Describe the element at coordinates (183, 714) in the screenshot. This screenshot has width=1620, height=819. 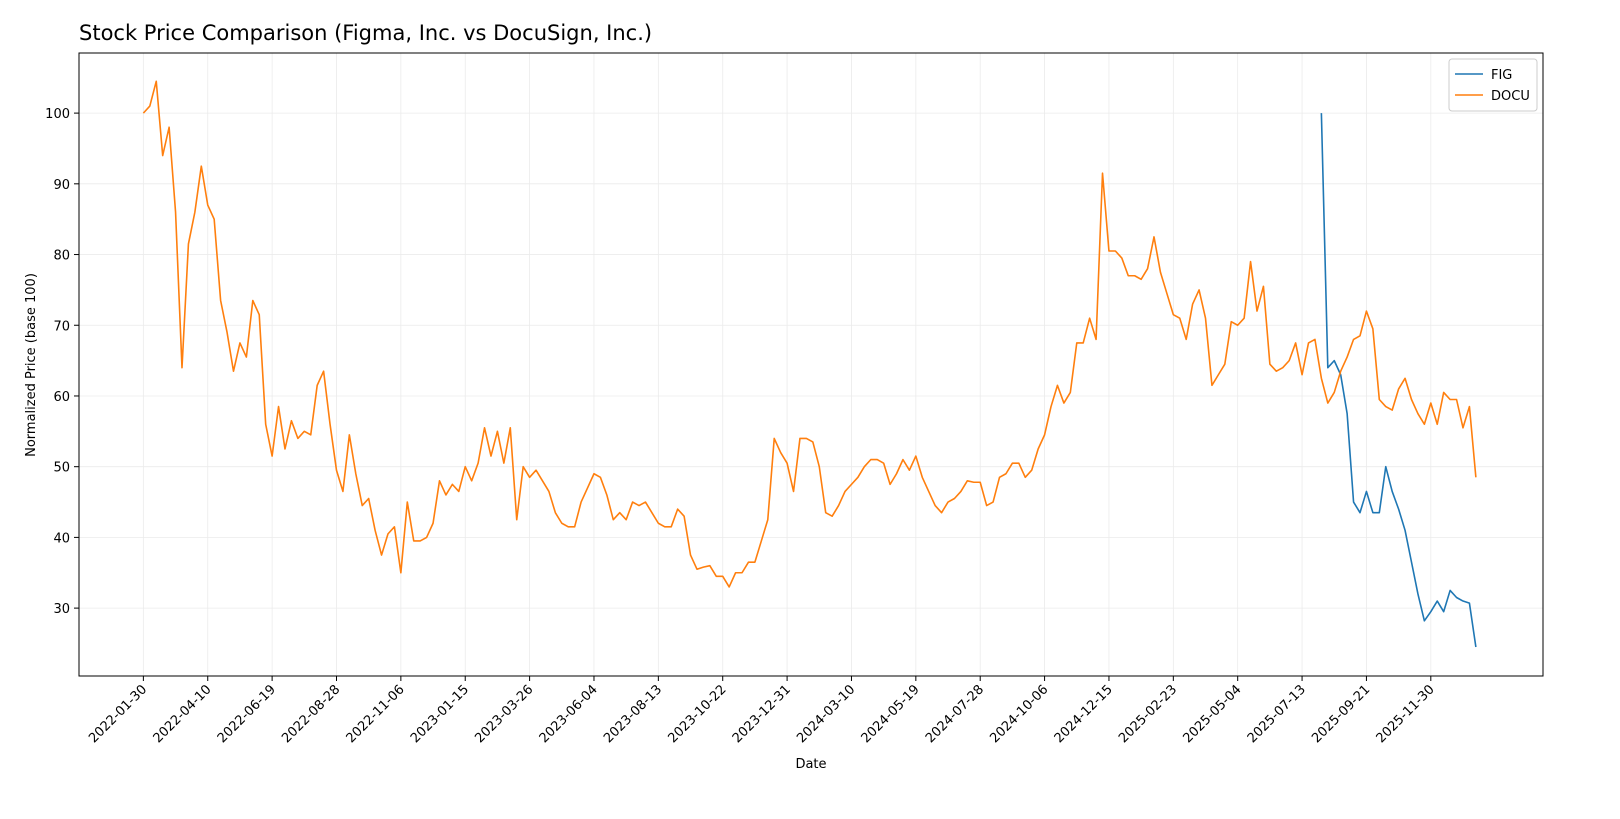
I see `x-tick-label: 2022-04-10` at that location.